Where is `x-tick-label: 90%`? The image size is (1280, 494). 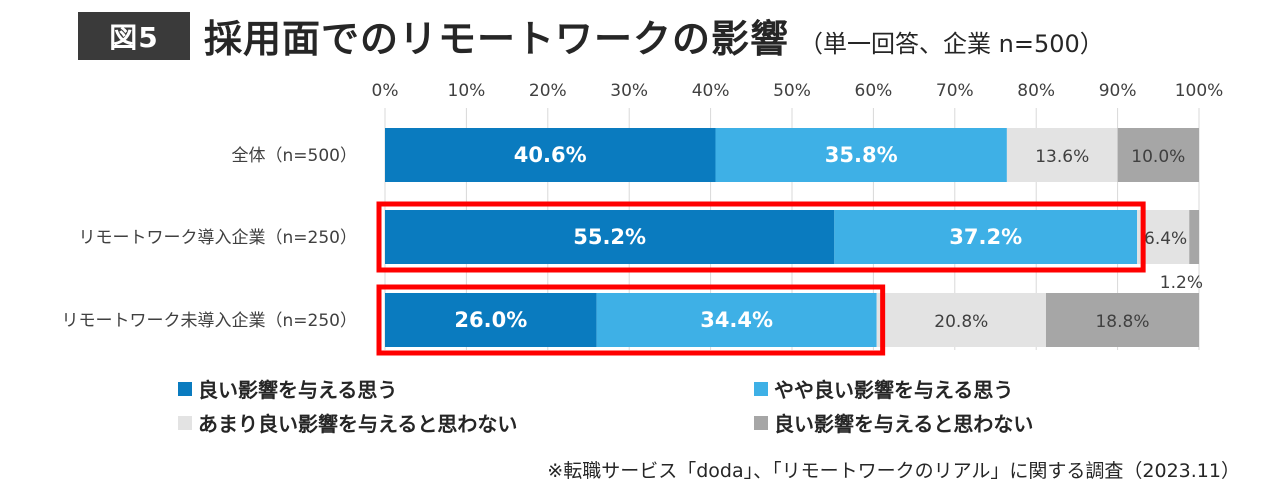
x-tick-label: 90% is located at coordinates (1118, 91).